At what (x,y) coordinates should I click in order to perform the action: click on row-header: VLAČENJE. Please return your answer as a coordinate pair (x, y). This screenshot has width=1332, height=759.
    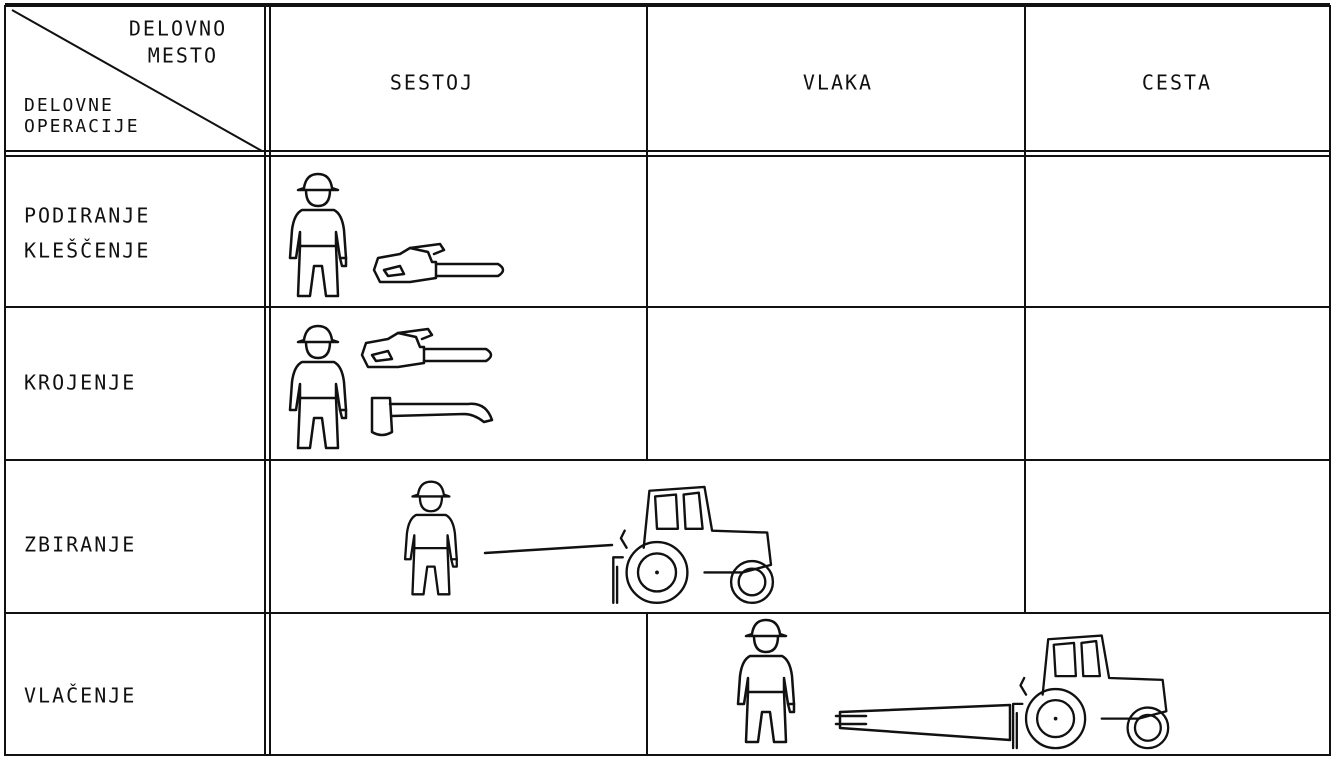
    Looking at the image, I should click on (80, 696).